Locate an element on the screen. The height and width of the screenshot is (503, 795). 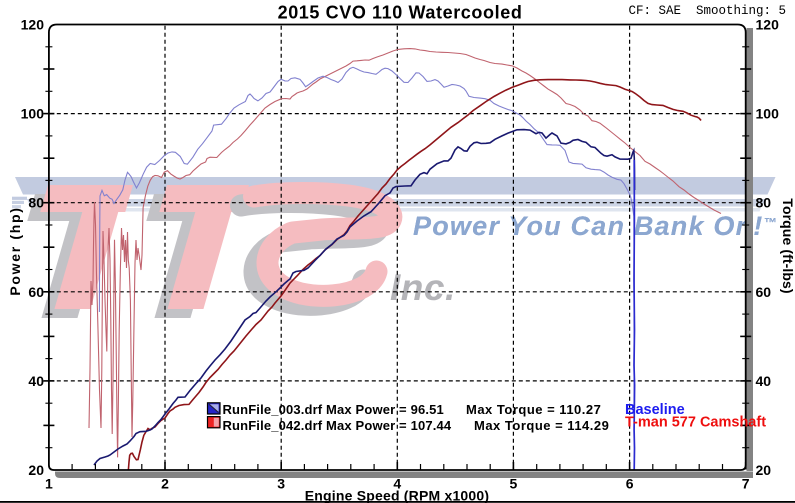
svg-text: 5 is located at coordinates (514, 484).